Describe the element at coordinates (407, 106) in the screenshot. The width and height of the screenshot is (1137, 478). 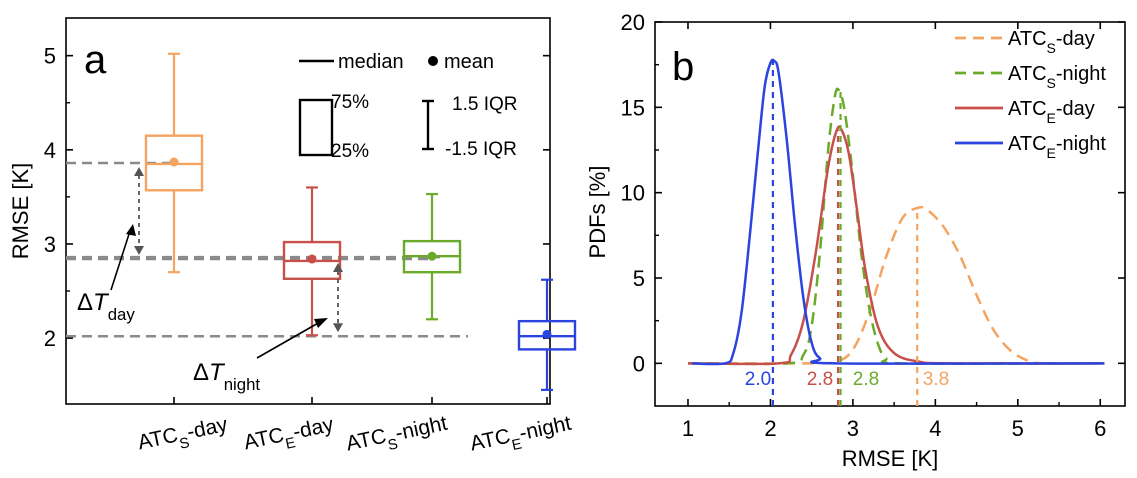
I see `panel-a-legend: median mean 75% 25% 1.5 IQR -1.5 IQR` at that location.